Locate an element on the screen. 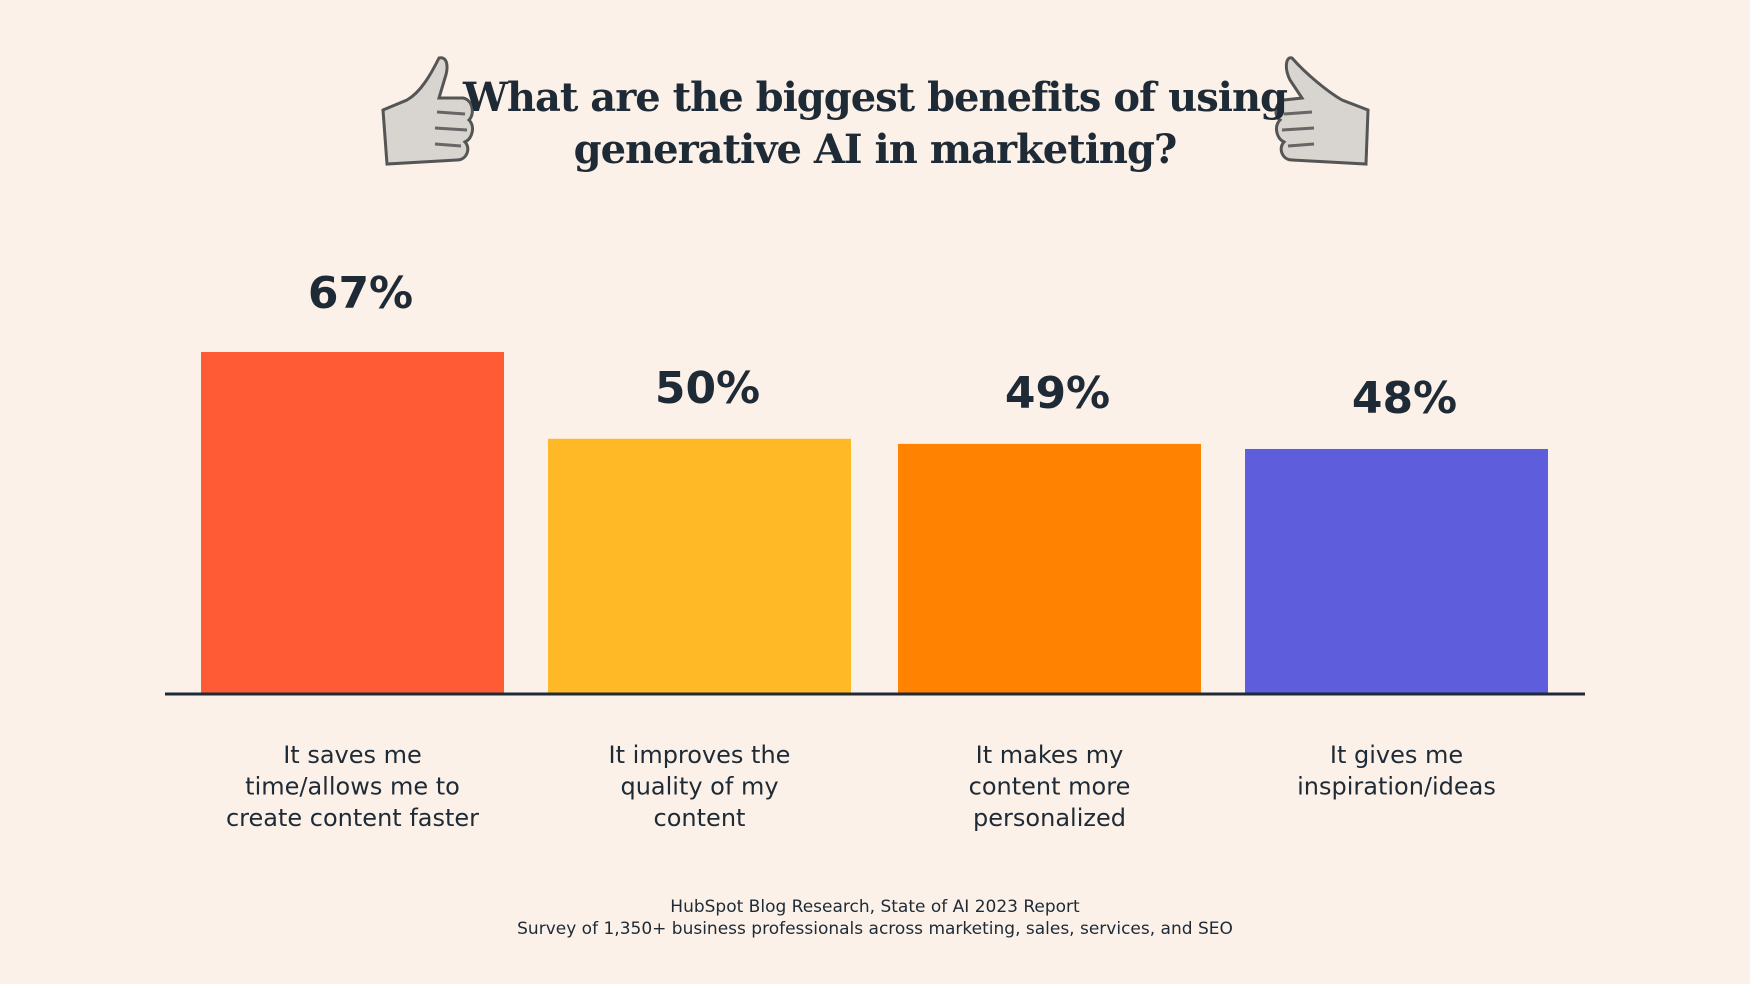 This screenshot has width=1750, height=984. data-label: 67% is located at coordinates (360, 293).